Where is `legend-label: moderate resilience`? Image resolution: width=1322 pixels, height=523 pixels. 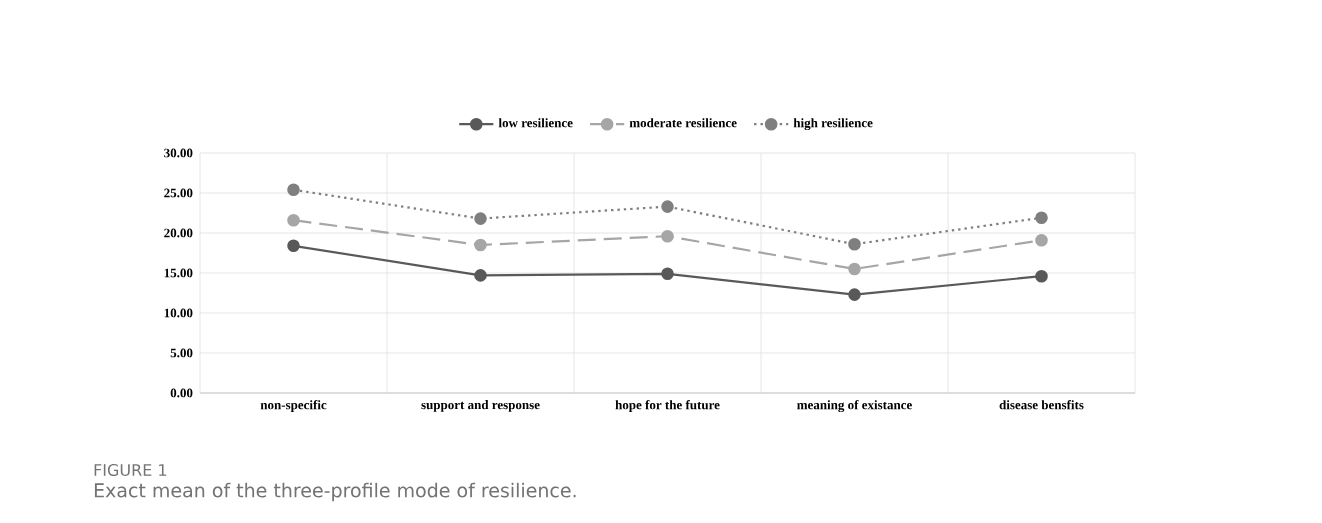 legend-label: moderate resilience is located at coordinates (683, 123).